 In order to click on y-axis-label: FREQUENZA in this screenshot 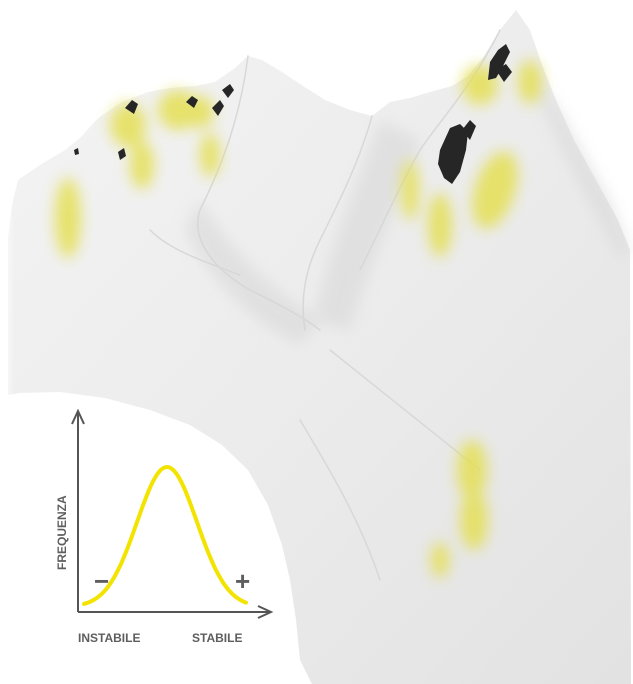, I will do `click(62, 532)`.